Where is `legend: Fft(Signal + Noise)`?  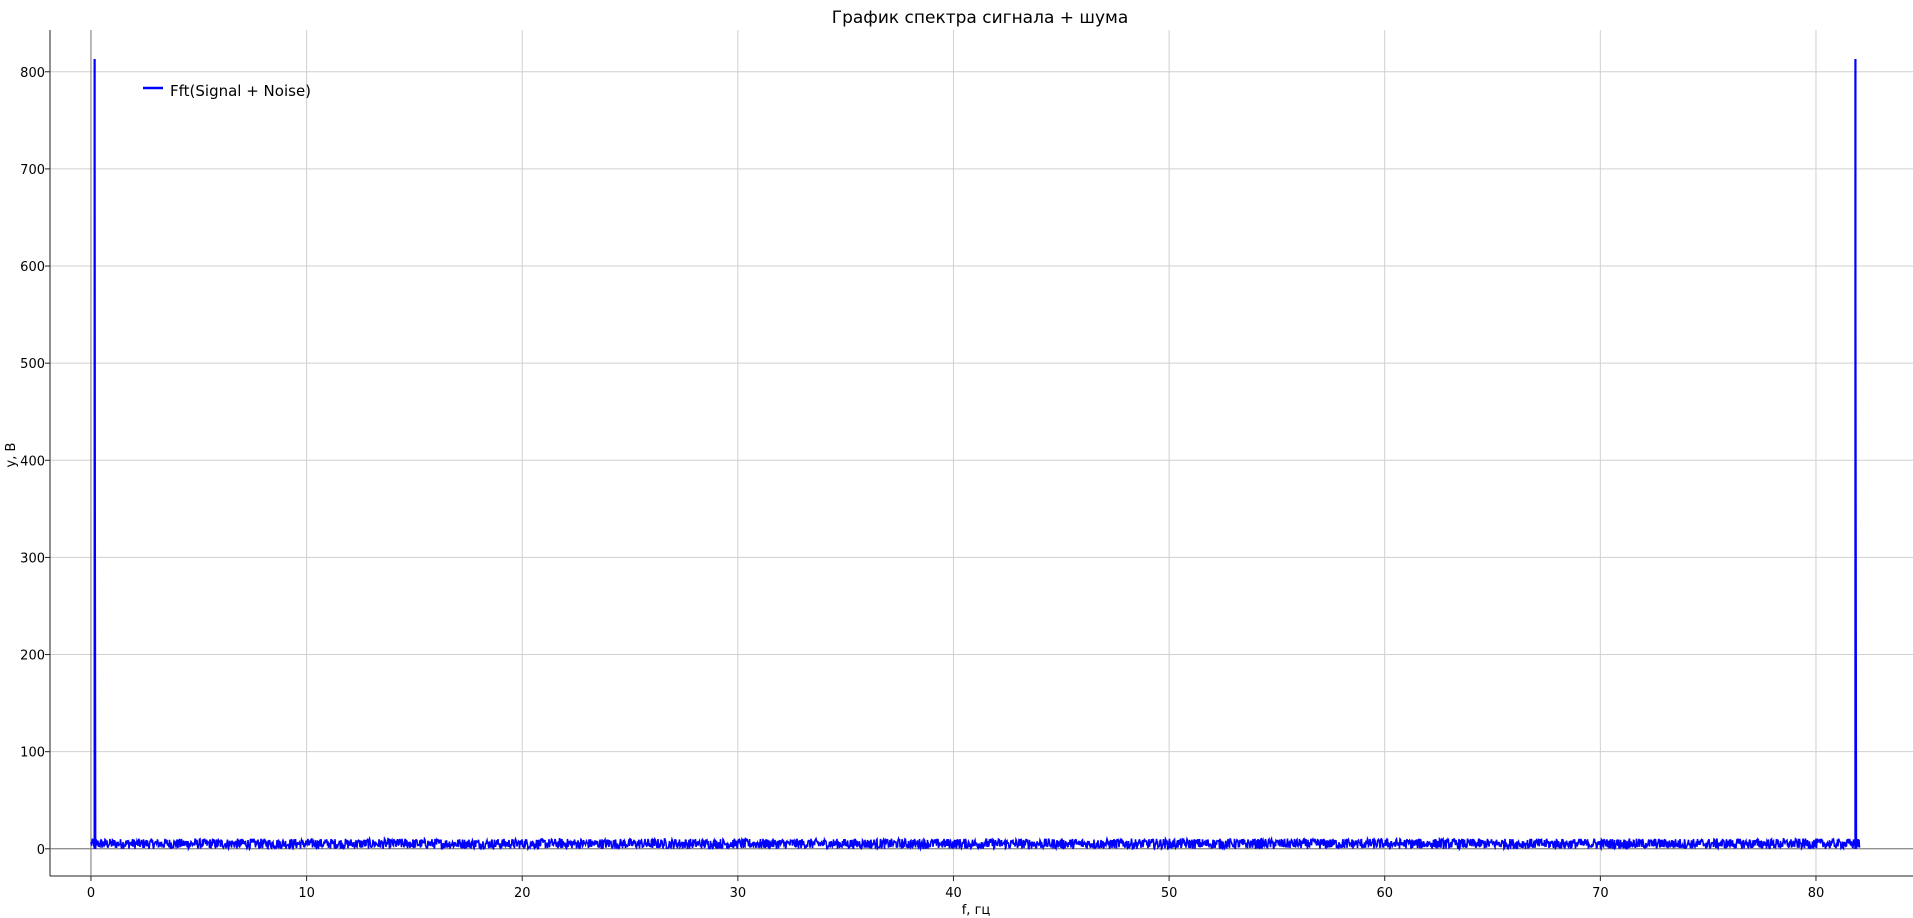 legend: Fft(Signal + Noise) is located at coordinates (227, 91).